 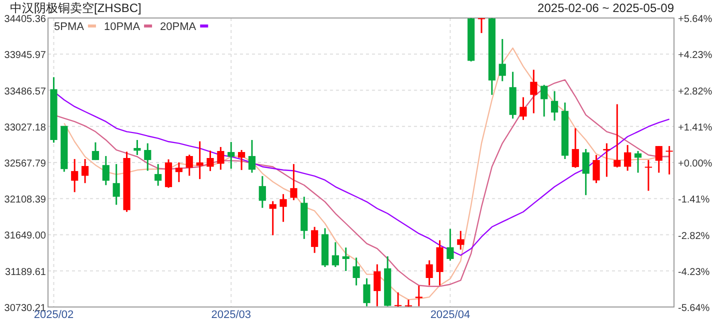 What do you see at coordinates (25, 200) in the screenshot?
I see `y-tick-label: 32108.39` at bounding box center [25, 200].